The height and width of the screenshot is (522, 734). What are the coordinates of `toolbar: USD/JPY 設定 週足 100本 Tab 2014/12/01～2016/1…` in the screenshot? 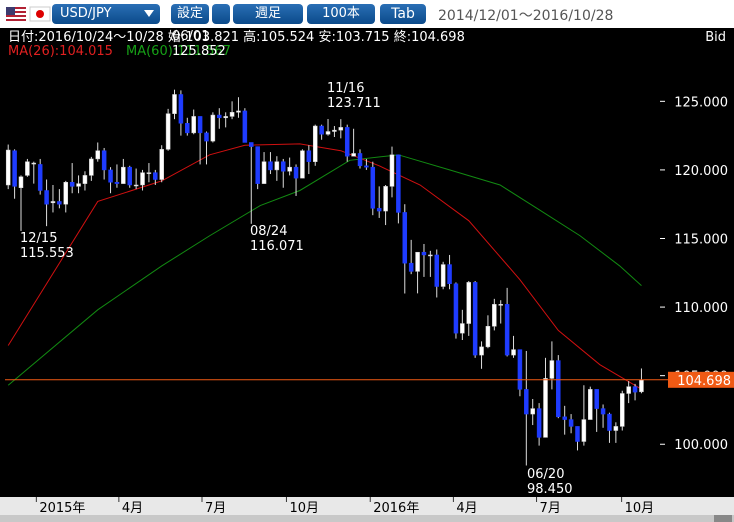 It's located at (367, 14).